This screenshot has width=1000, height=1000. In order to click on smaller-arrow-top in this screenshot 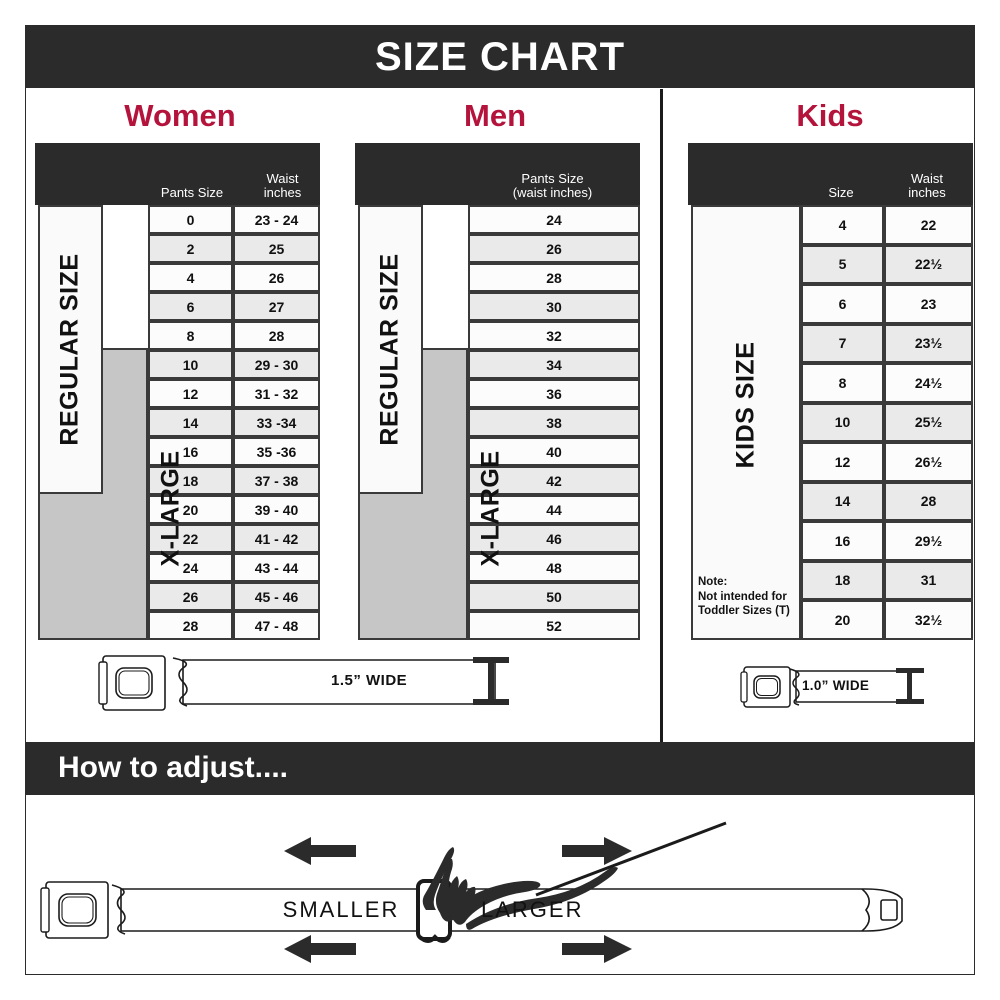, I will do `click(320, 851)`.